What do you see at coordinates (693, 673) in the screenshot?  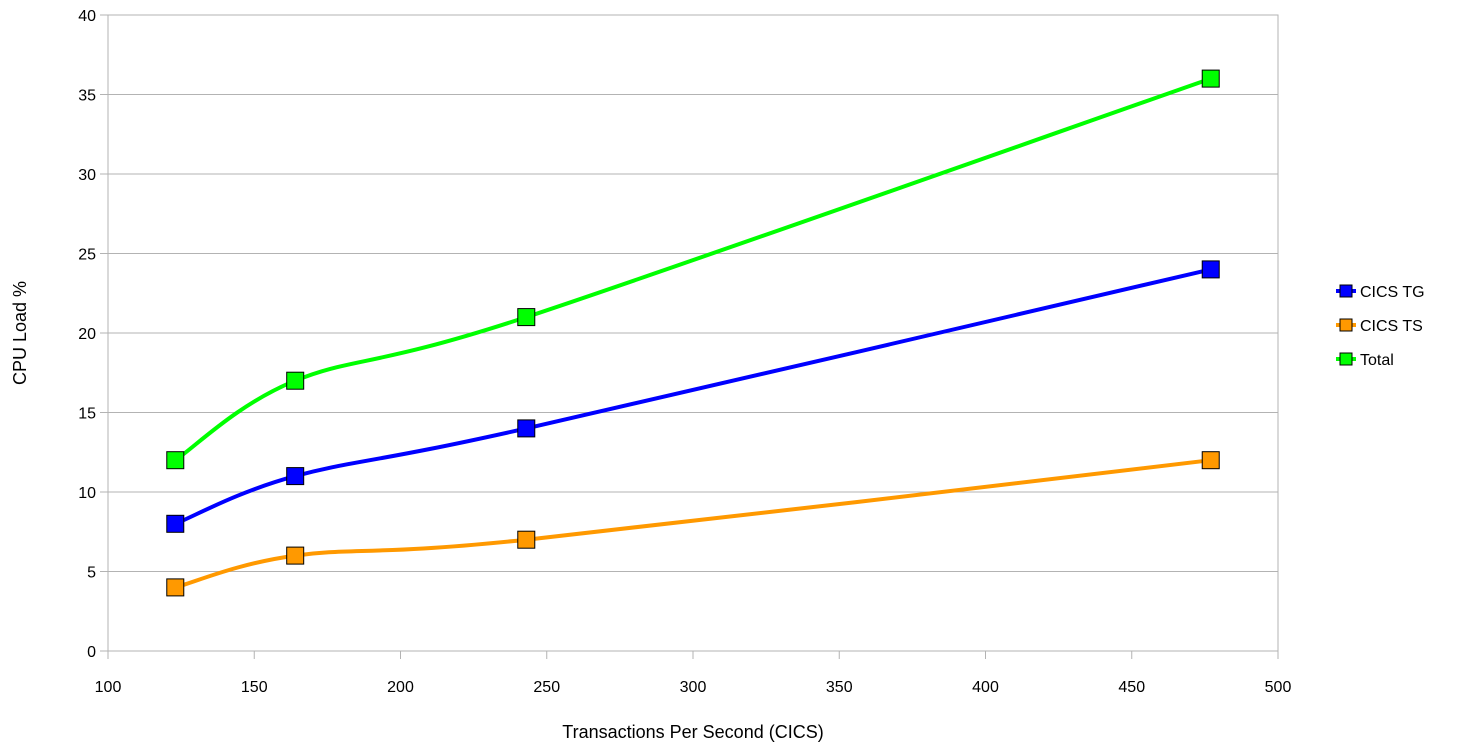 I see `x-axis: 100 150 200 250 300 350 400 450 500` at bounding box center [693, 673].